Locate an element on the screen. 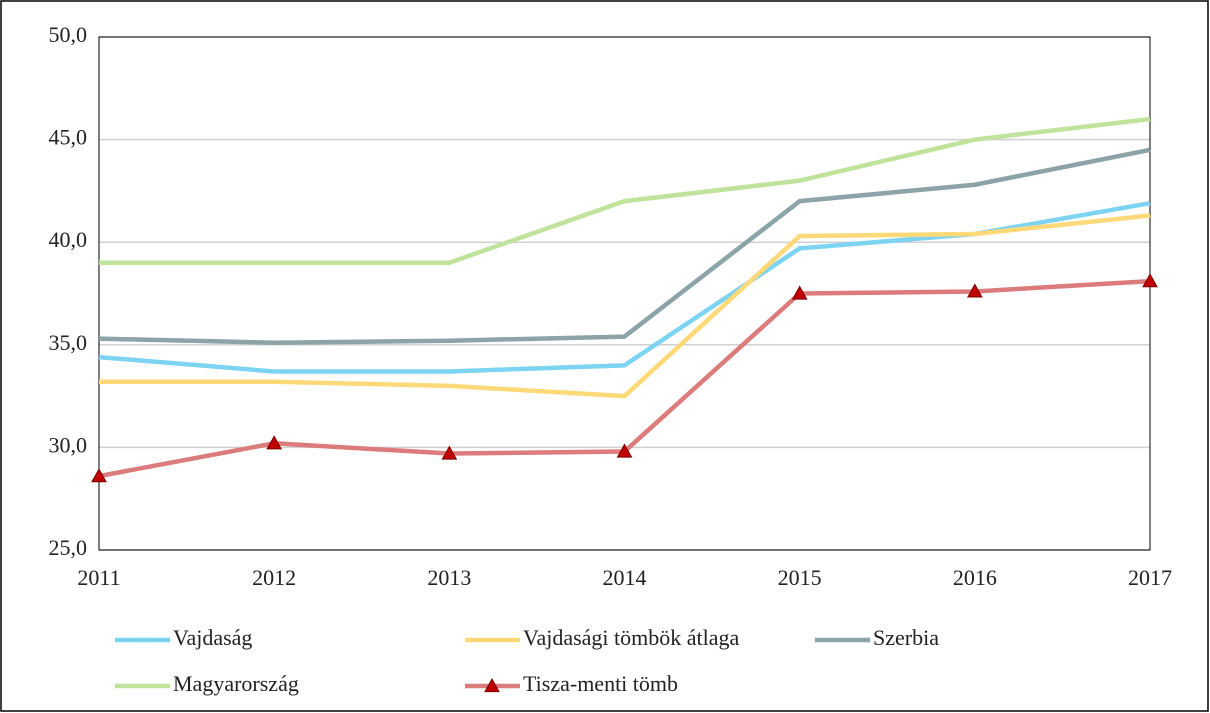  legend-marker is located at coordinates (492, 685).